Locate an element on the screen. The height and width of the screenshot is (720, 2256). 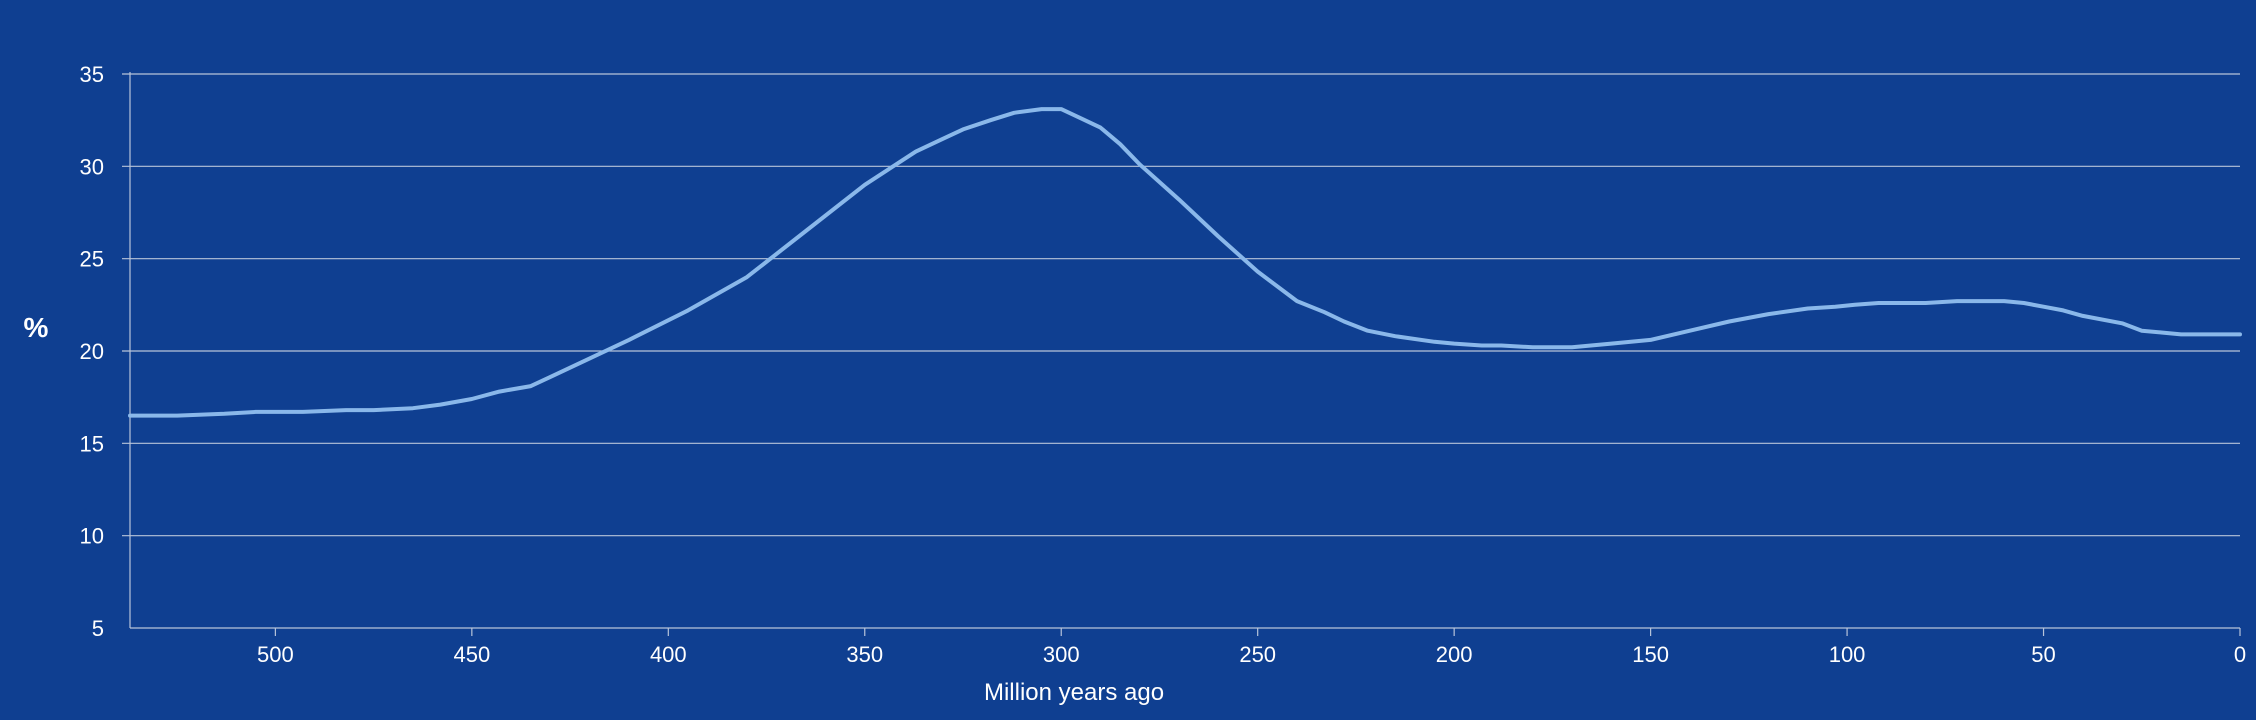
y-tick-label: 15 is located at coordinates (92, 443).